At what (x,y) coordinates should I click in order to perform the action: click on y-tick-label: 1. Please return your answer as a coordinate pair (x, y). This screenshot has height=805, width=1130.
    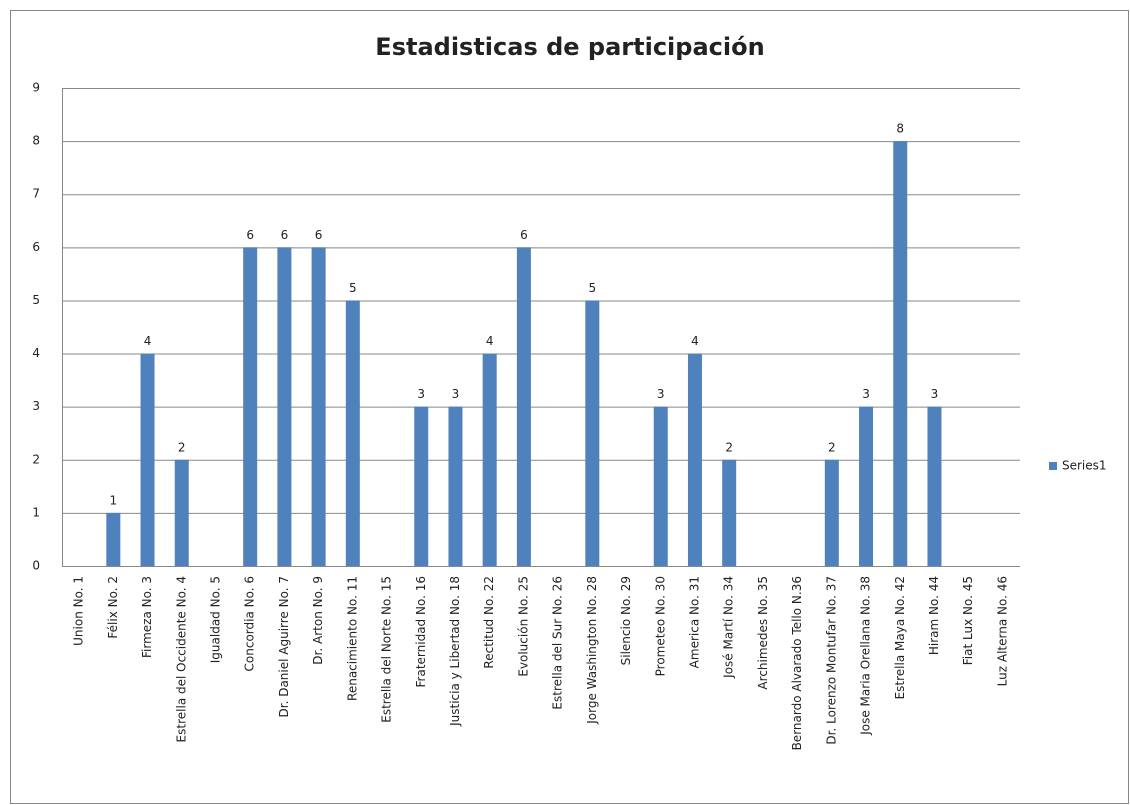
    Looking at the image, I should click on (36, 512).